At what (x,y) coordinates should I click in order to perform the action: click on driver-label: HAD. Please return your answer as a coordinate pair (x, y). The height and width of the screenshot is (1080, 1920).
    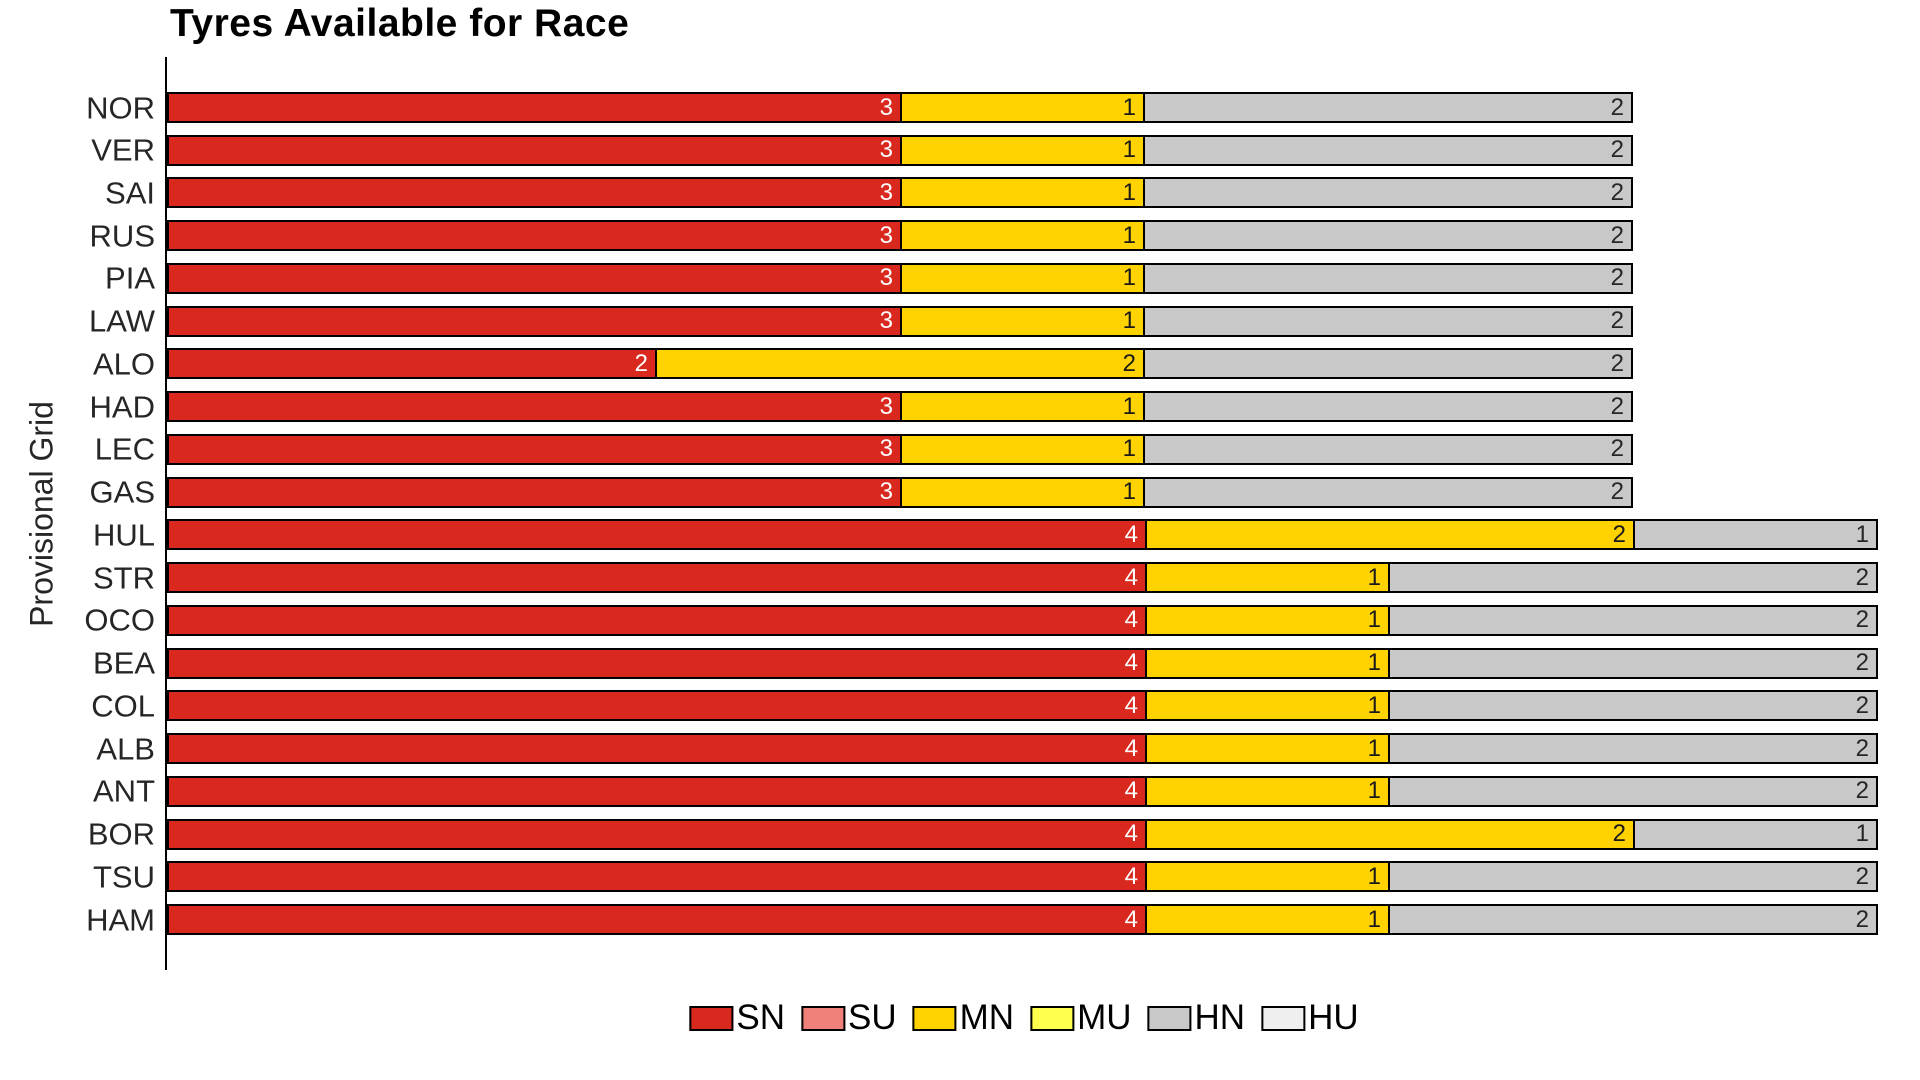
    Looking at the image, I should click on (122, 407).